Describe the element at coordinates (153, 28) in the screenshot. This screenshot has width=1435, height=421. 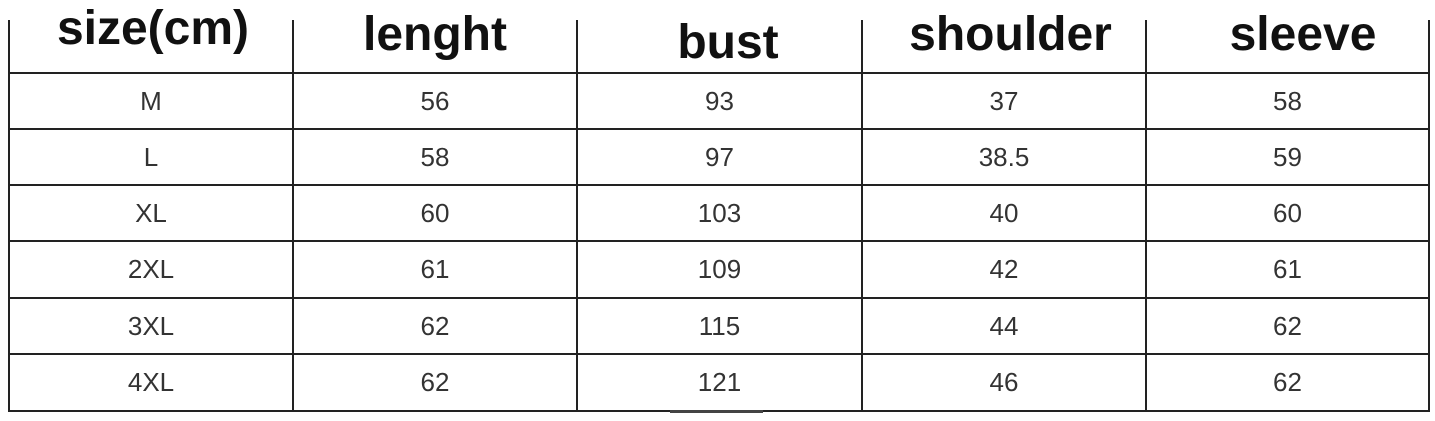
I see `header-size: size(cm)` at that location.